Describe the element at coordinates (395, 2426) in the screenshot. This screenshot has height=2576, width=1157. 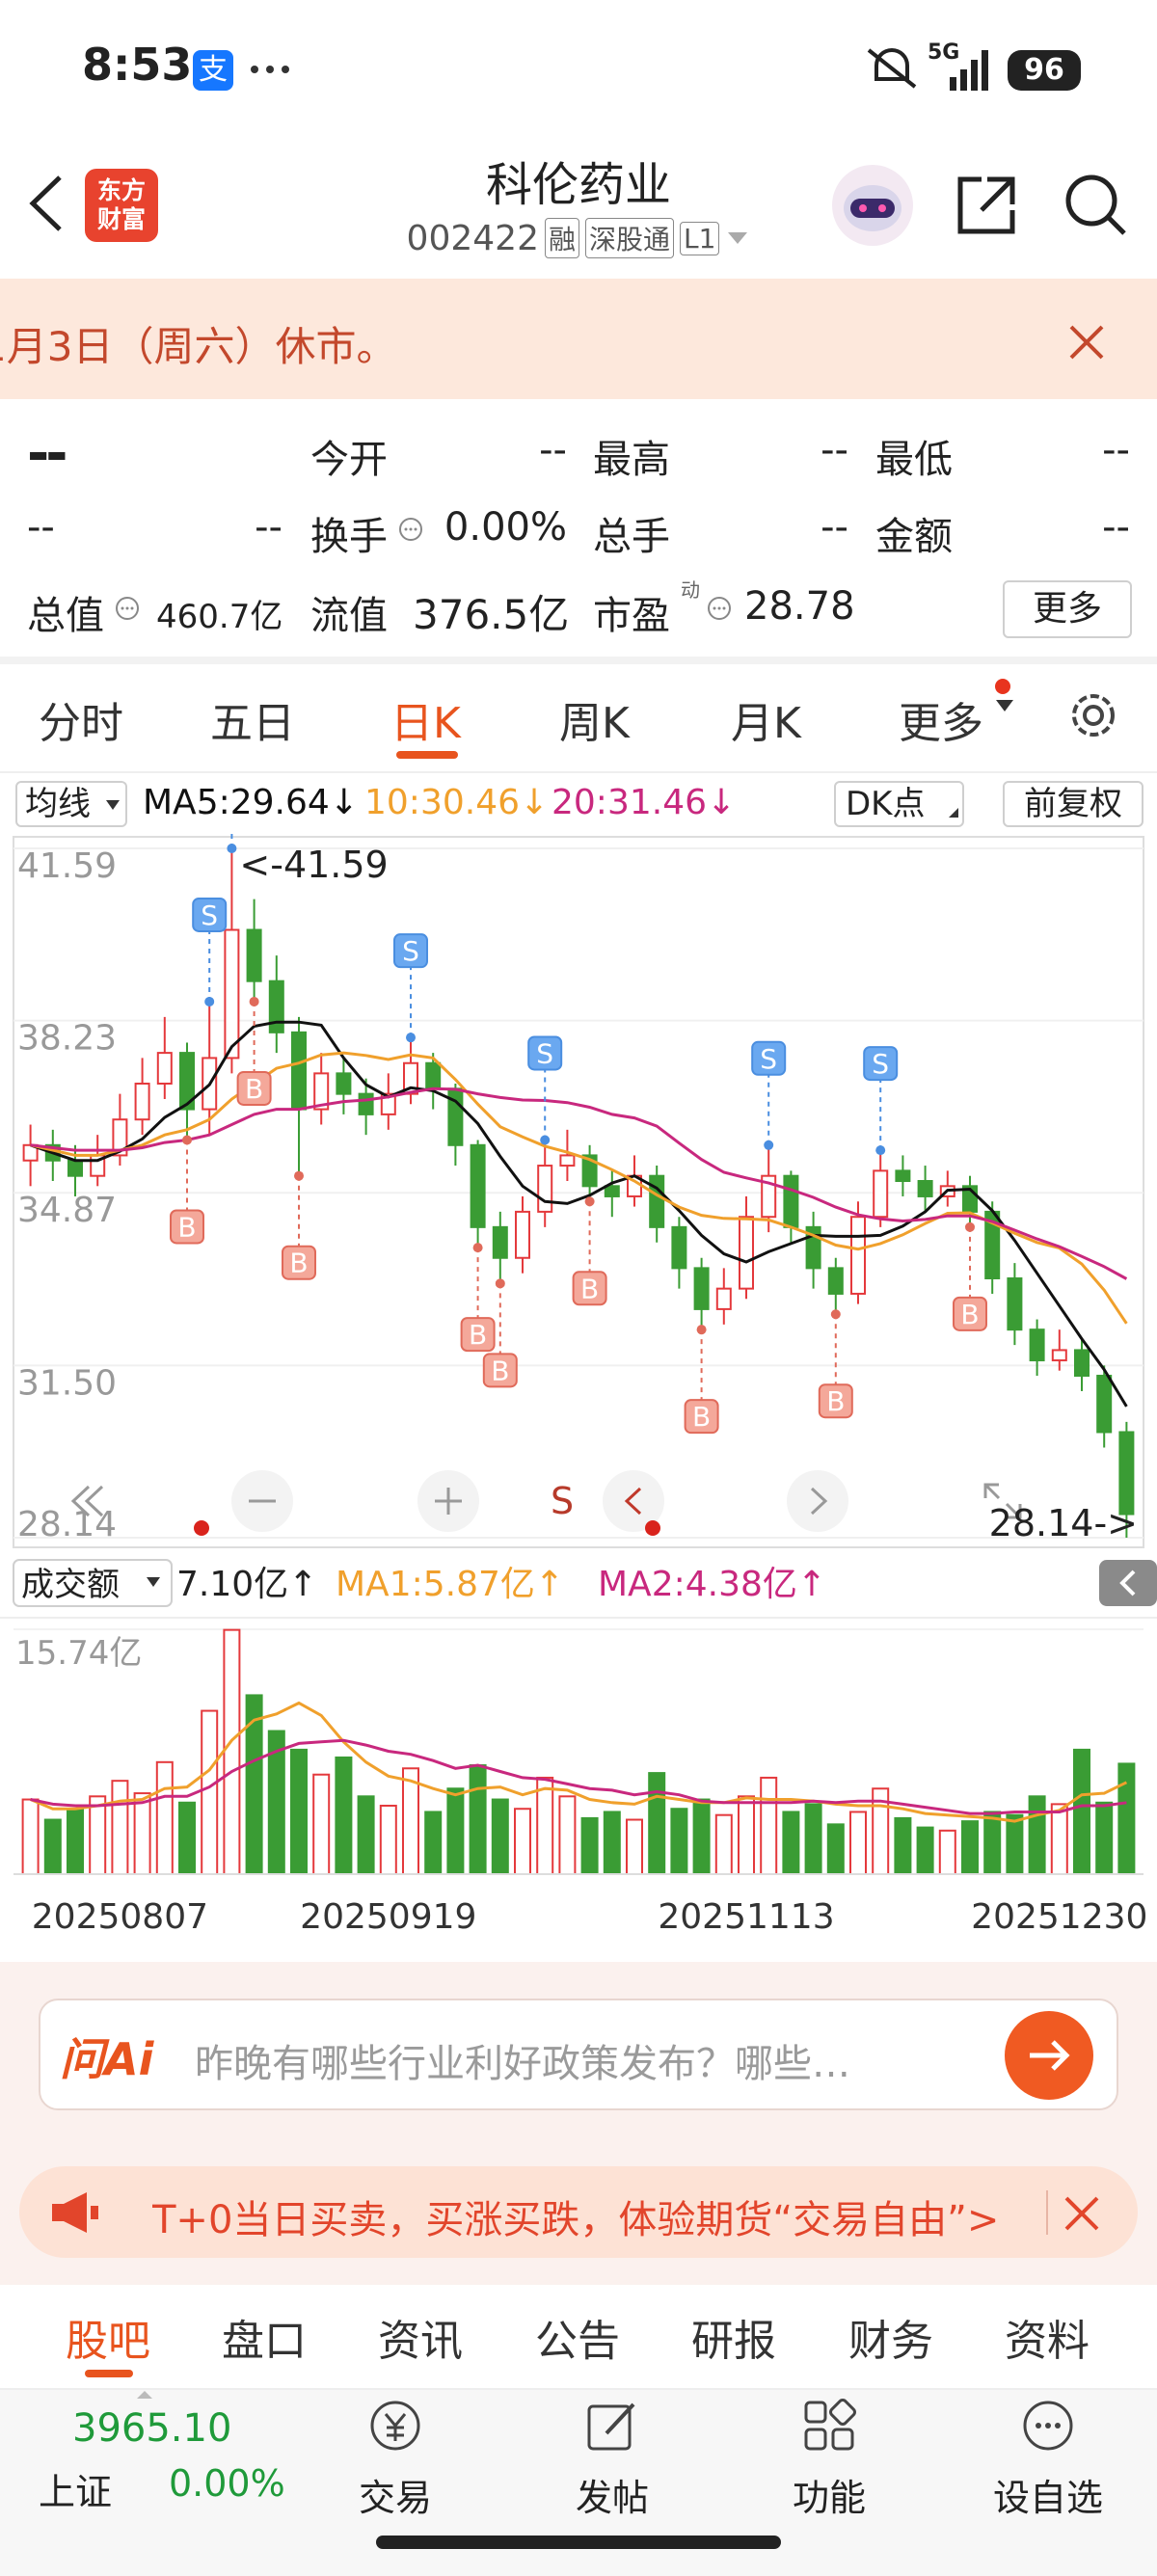
I see `trade-icon` at that location.